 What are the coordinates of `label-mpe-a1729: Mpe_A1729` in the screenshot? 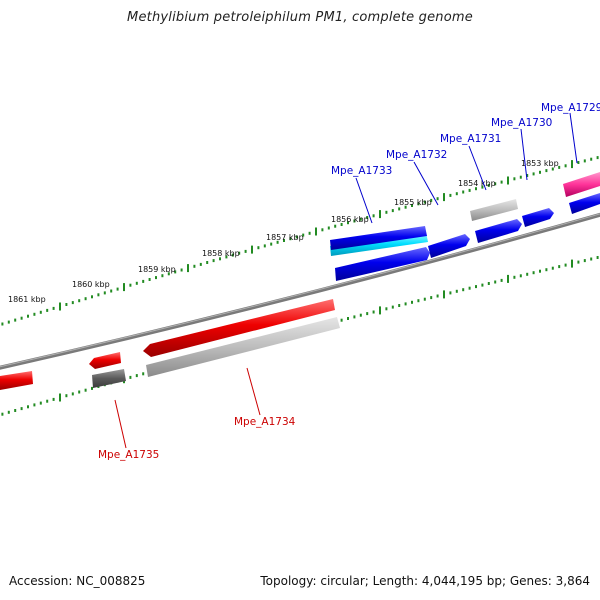 It's located at (570, 108).